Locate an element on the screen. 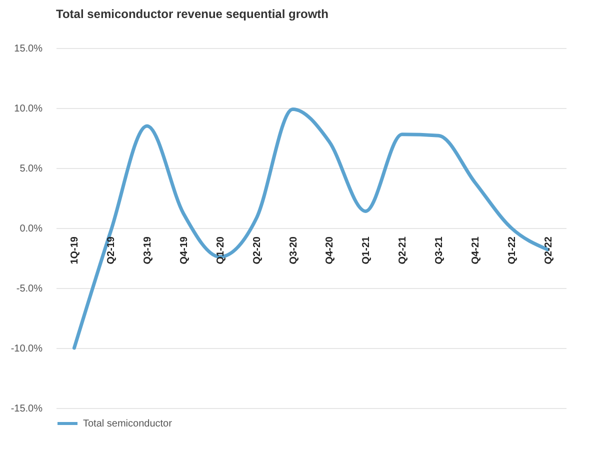 This screenshot has width=604, height=450. y-tick-label: 10.0% is located at coordinates (28, 109).